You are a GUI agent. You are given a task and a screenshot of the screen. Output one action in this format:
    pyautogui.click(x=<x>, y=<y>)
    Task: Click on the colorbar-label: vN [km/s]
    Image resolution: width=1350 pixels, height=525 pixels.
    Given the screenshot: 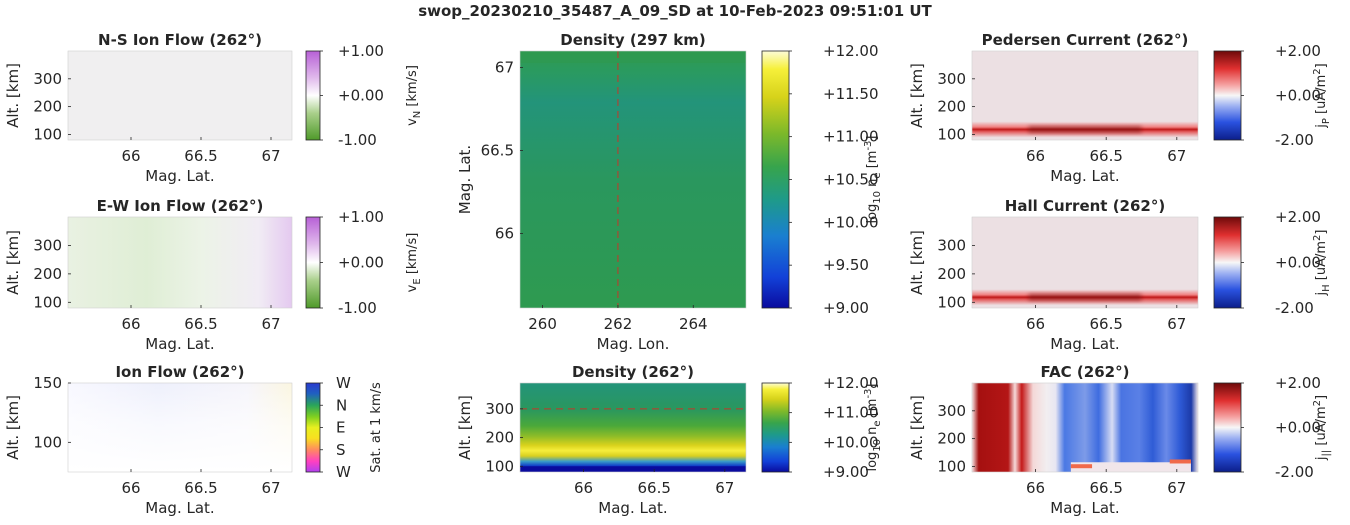 What is the action you would take?
    pyautogui.click(x=414, y=95)
    